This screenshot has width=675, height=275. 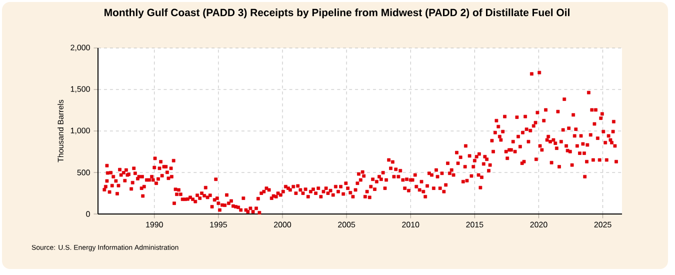 What do you see at coordinates (337, 13) in the screenshot?
I see `chart-title: Monthly Gulf Coast (PADD 3) Receipts by Pipeline from Midwest (PADD 2) of Distillate Fuel Oil` at bounding box center [337, 13].